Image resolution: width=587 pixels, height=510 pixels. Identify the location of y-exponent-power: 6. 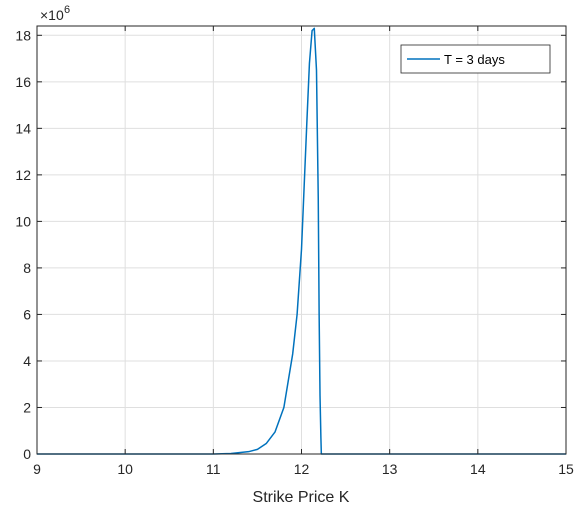
(67, 10).